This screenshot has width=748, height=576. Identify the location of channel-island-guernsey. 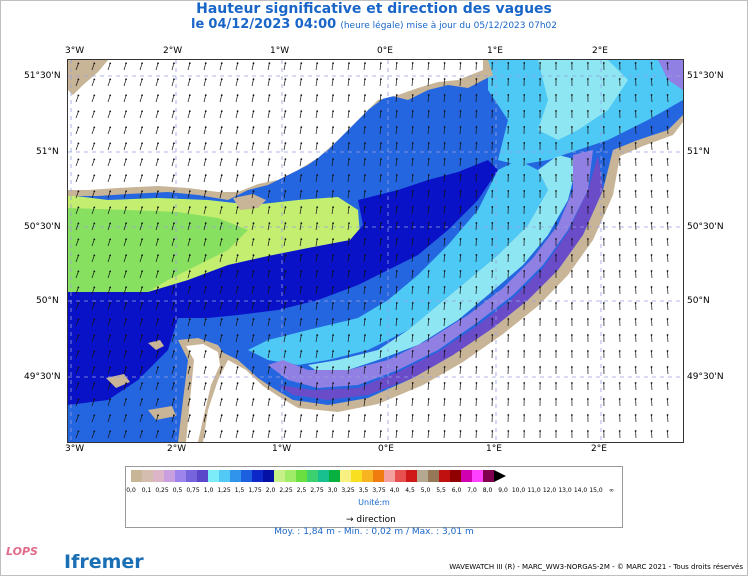
(118, 381).